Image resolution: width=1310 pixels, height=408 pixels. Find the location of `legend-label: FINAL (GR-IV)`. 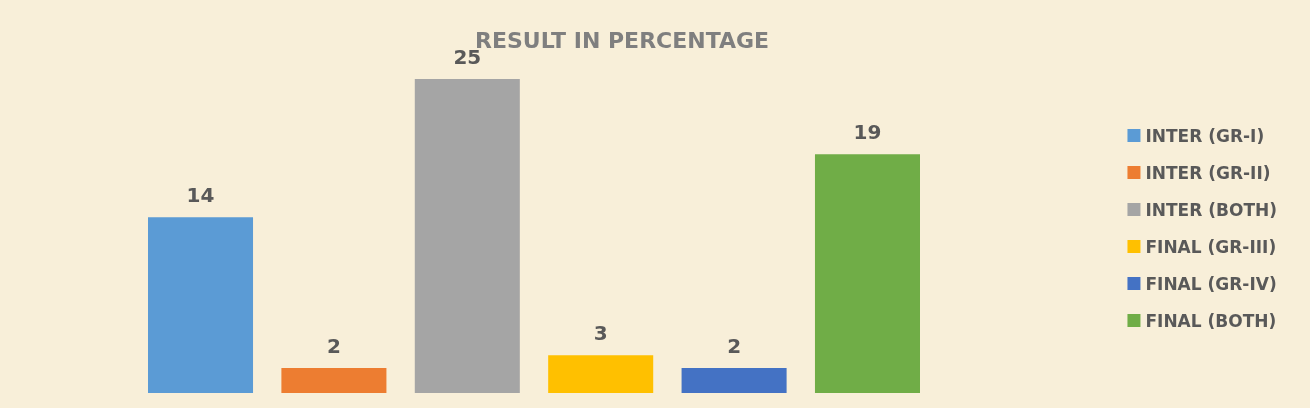

legend-label: FINAL (GR-IV) is located at coordinates (1211, 283).